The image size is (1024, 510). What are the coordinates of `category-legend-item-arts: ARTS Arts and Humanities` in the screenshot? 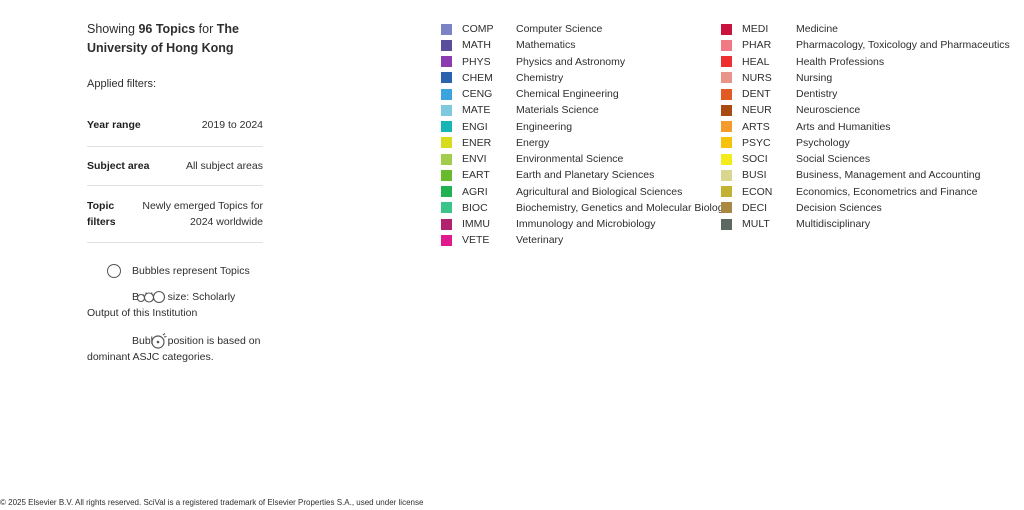 It's located at (865, 127).